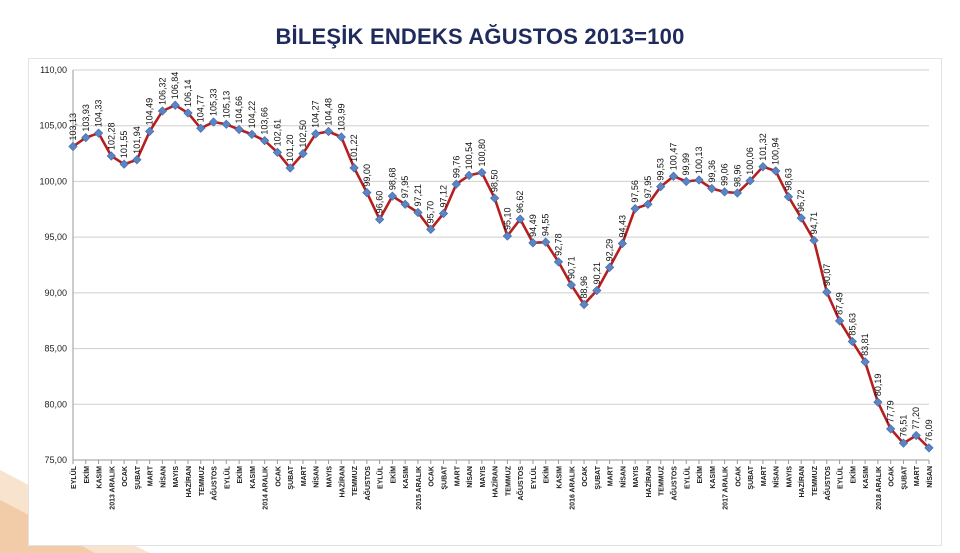 The width and height of the screenshot is (960, 553). I want to click on data-label: 88,96, so click(584, 287).